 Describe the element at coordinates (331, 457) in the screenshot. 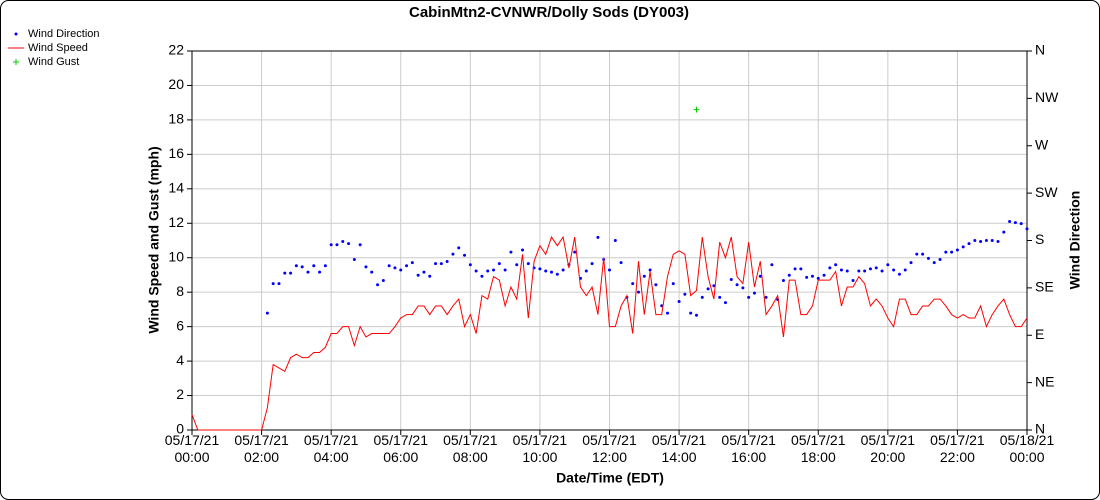

I see `x-tick-label-line: 04:00` at that location.